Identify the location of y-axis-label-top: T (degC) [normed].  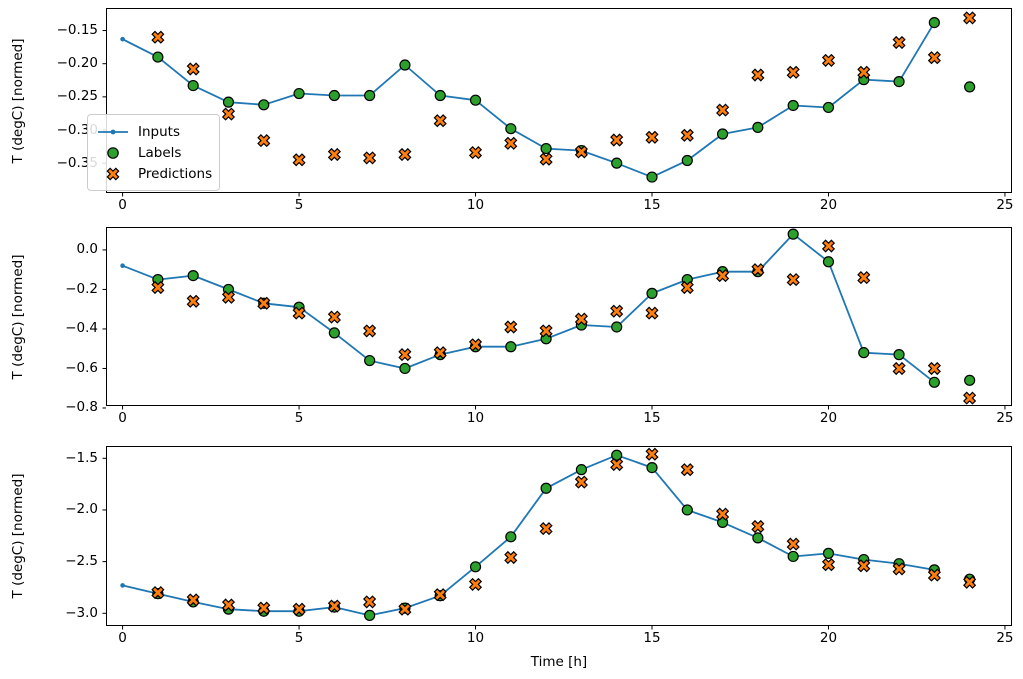
(18, 100).